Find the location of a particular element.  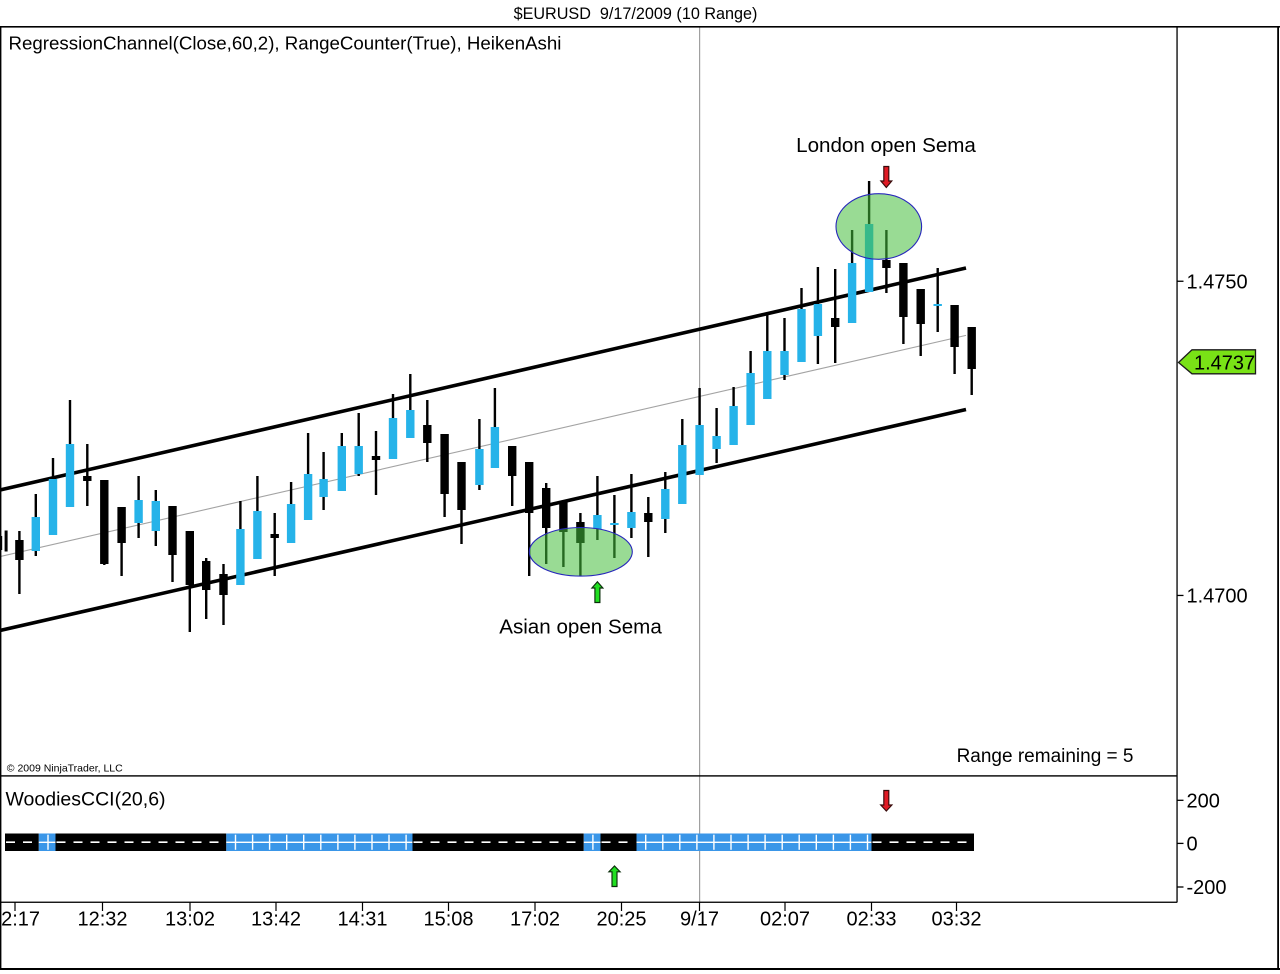

svg-text: 12:32 is located at coordinates (102, 920).